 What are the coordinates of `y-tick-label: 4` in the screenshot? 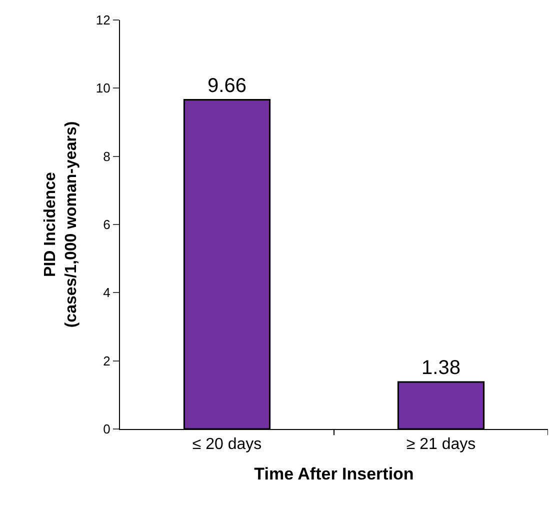 It's located at (106, 292).